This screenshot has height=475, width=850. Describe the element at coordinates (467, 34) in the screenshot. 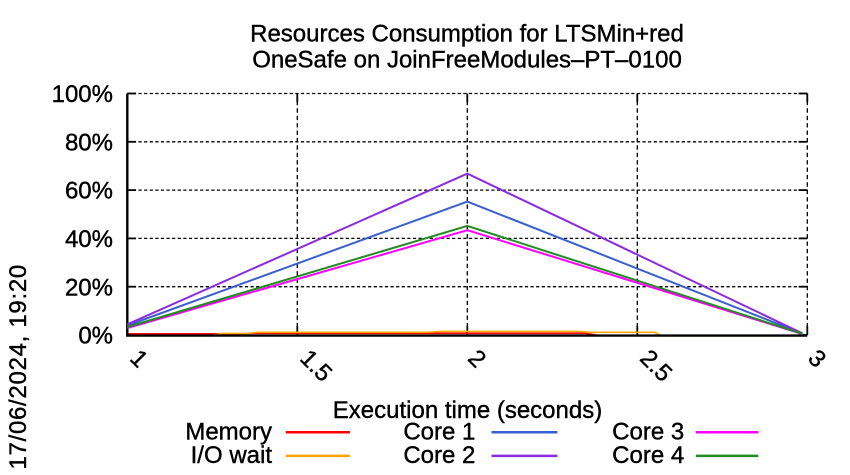

I see `svg-text:Resources Consumption for LTSM: Resources Consumption for LTSMin+red` at that location.